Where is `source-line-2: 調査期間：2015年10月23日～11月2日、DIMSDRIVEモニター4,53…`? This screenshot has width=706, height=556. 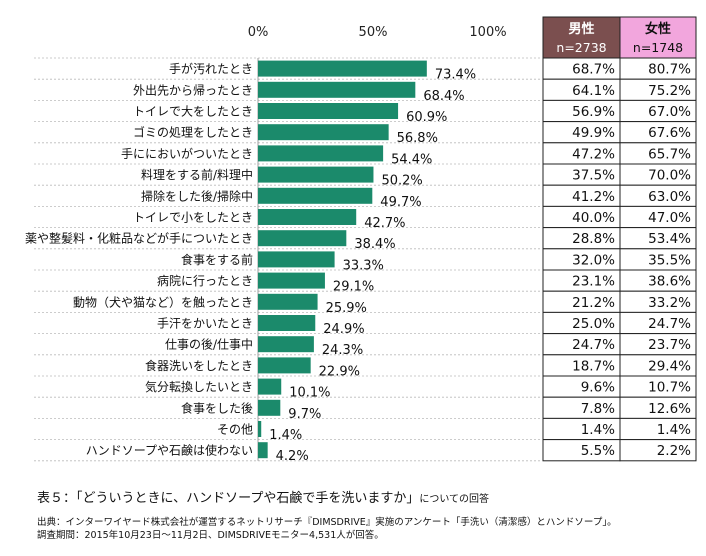
source-line-2: 調査期間：2015年10月23日～11月2日、DIMSDRIVEモニター4,53… is located at coordinates (210, 535).